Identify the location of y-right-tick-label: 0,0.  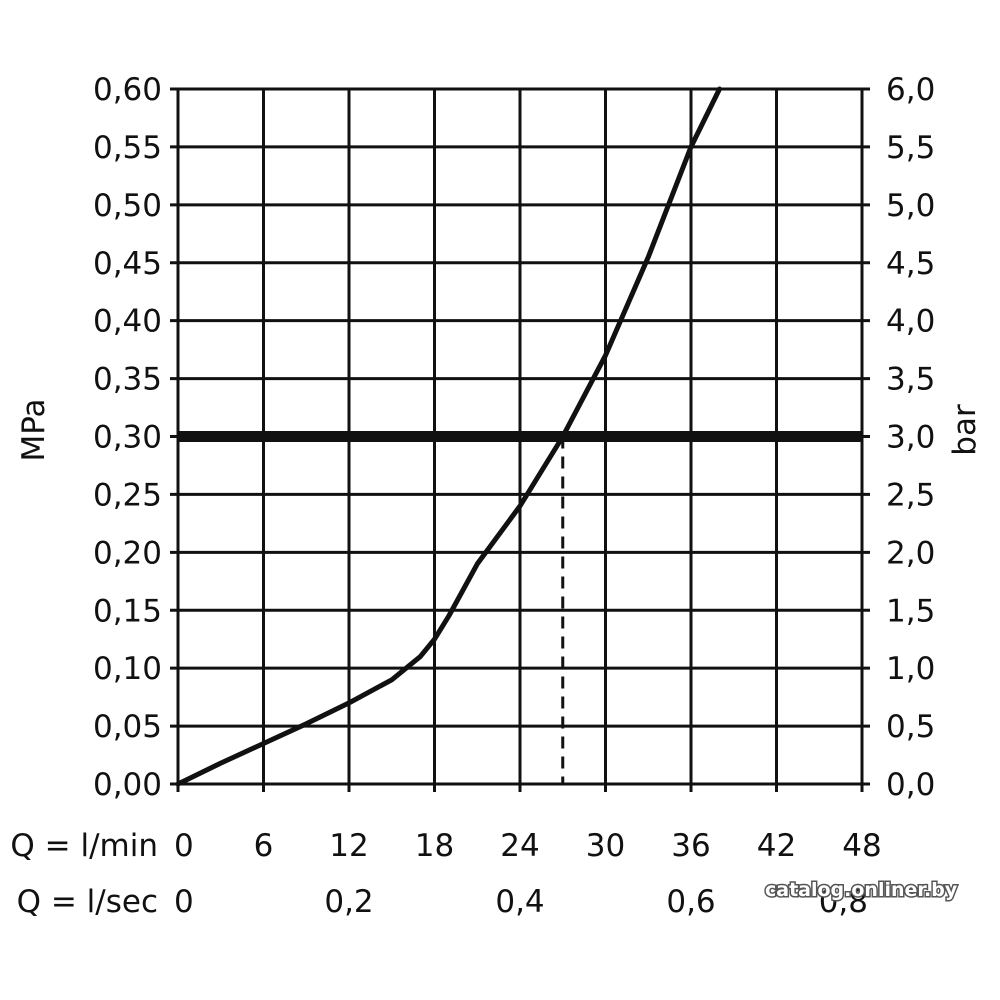
(910, 785).